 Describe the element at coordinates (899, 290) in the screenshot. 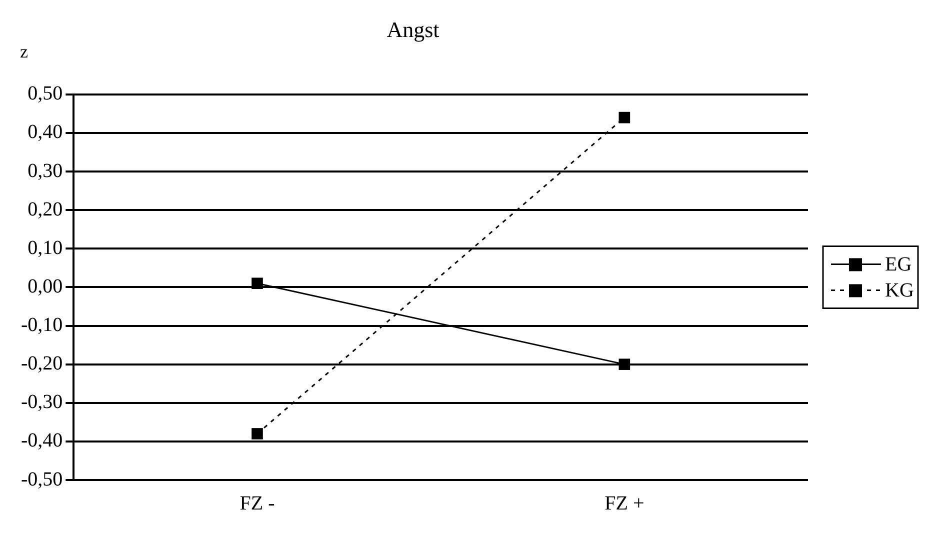

I see `legend-label: KG` at that location.